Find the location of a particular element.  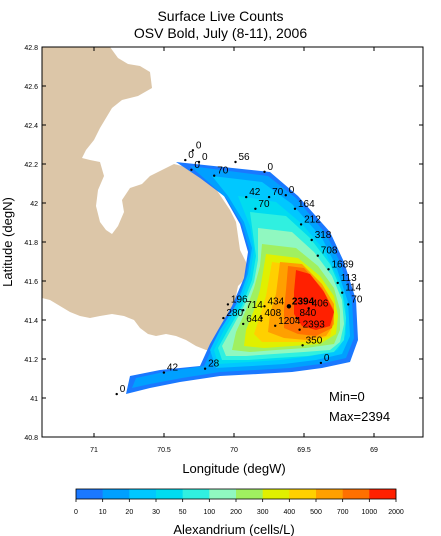

station-value-label: 408 is located at coordinates (273, 313).